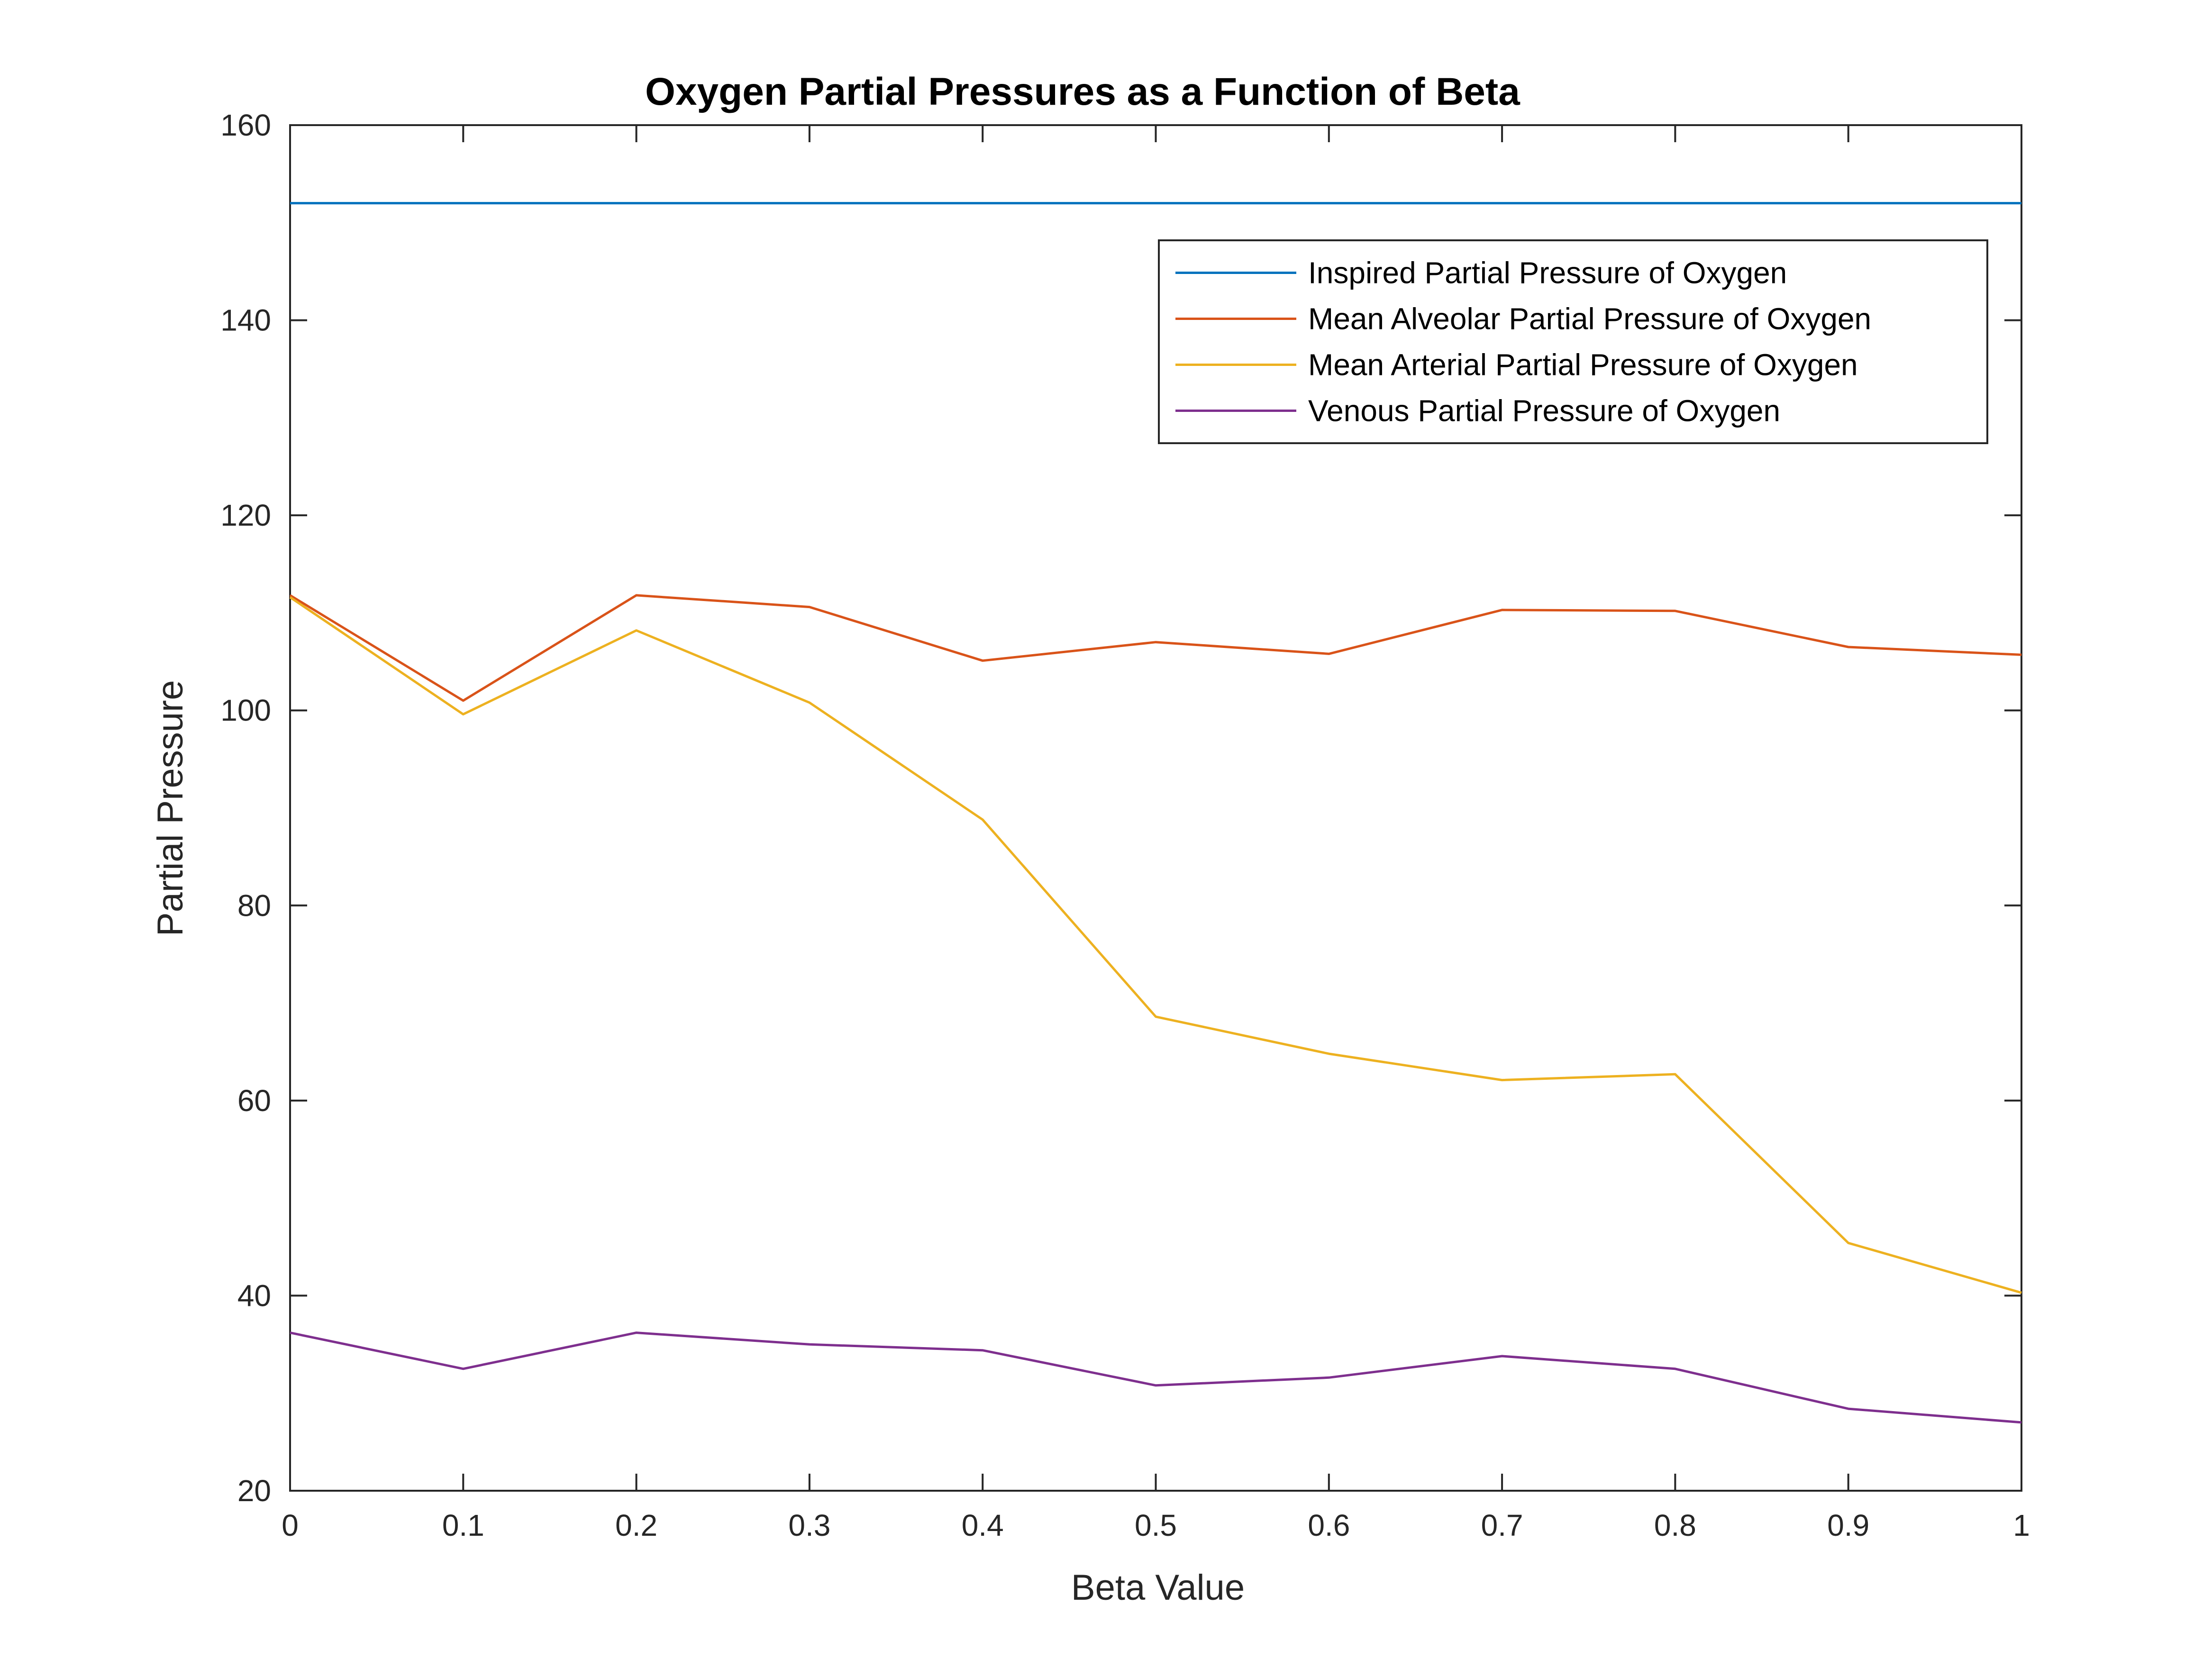 The width and height of the screenshot is (2212, 1659). Describe the element at coordinates (246, 515) in the screenshot. I see `y-tick-label-5: 120` at that location.